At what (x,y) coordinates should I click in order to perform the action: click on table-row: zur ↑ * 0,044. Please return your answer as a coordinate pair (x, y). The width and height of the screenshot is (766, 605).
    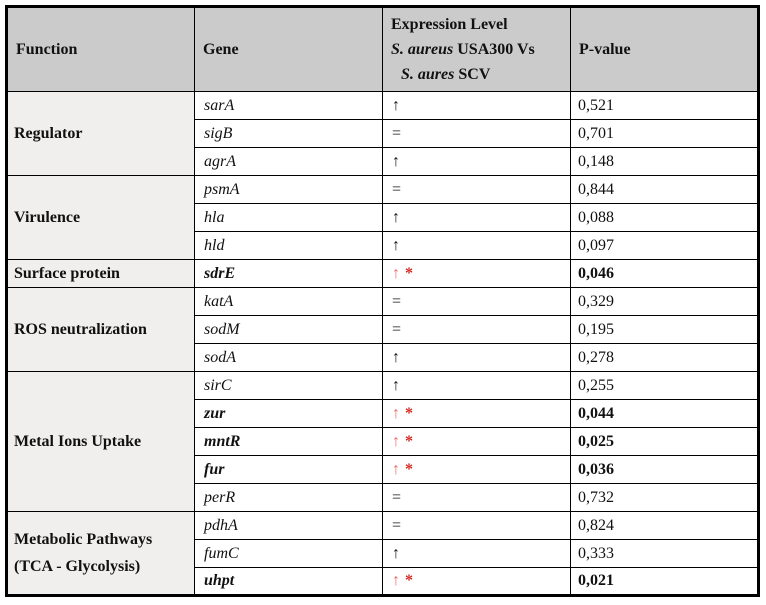
    Looking at the image, I should click on (383, 413).